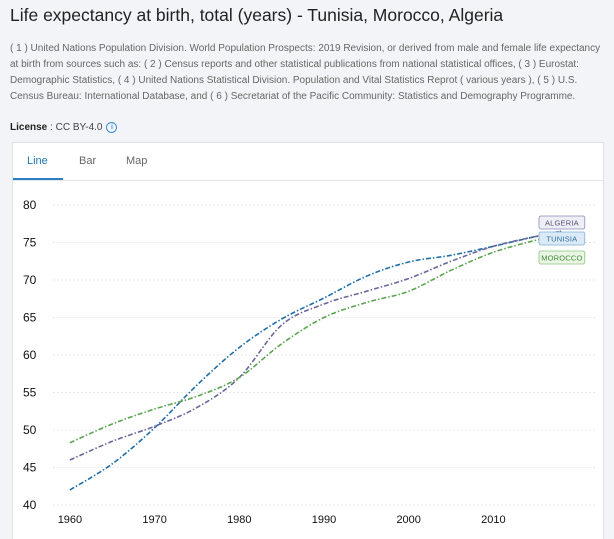  Describe the element at coordinates (30, 243) in the screenshot. I see `y-tick-75: 75` at that location.